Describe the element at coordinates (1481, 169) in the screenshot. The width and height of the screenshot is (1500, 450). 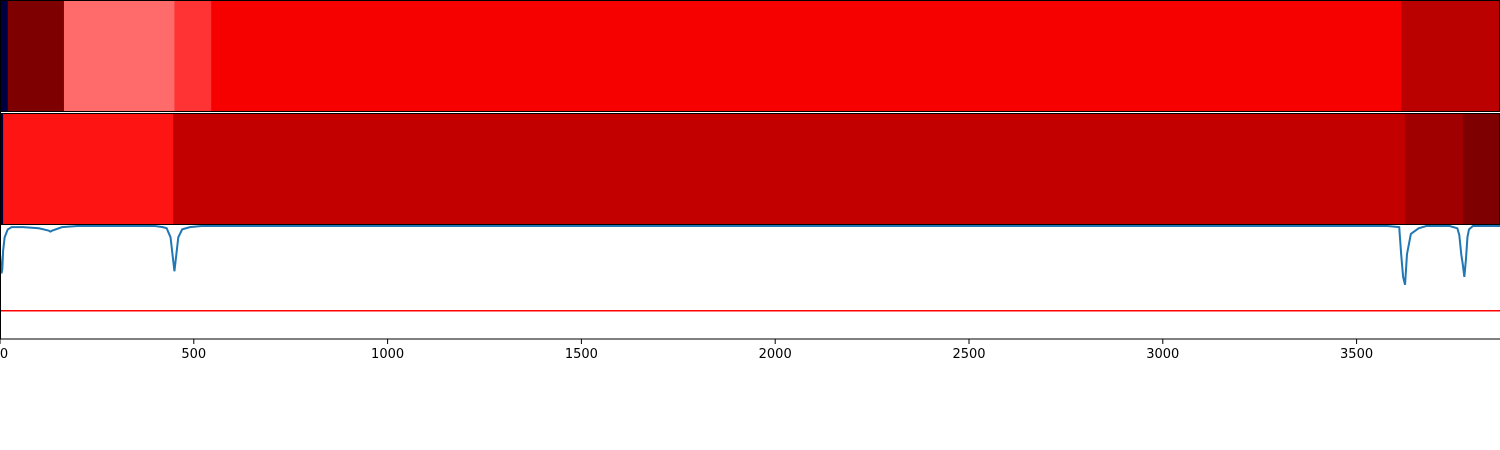
I see `heatmap-cell-r2-s5` at that location.